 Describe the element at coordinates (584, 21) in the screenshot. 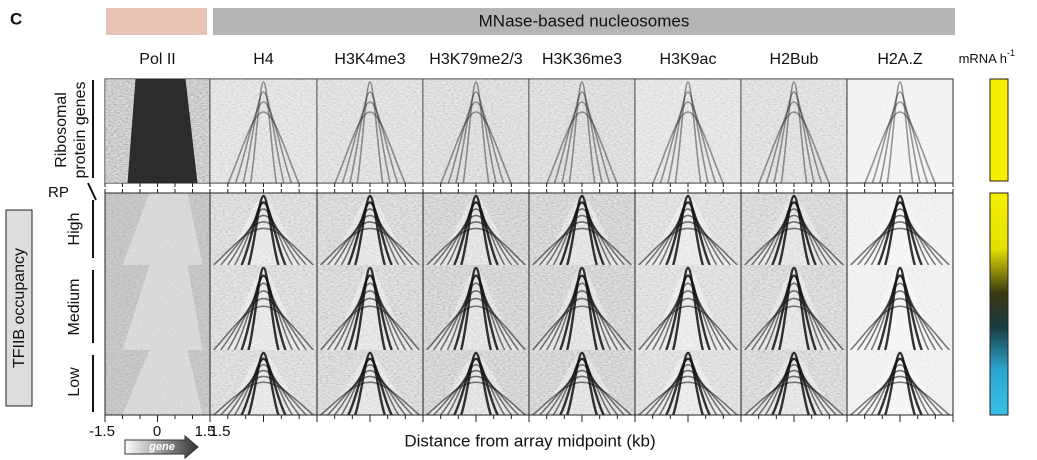

I see `mnase-header-bar` at that location.